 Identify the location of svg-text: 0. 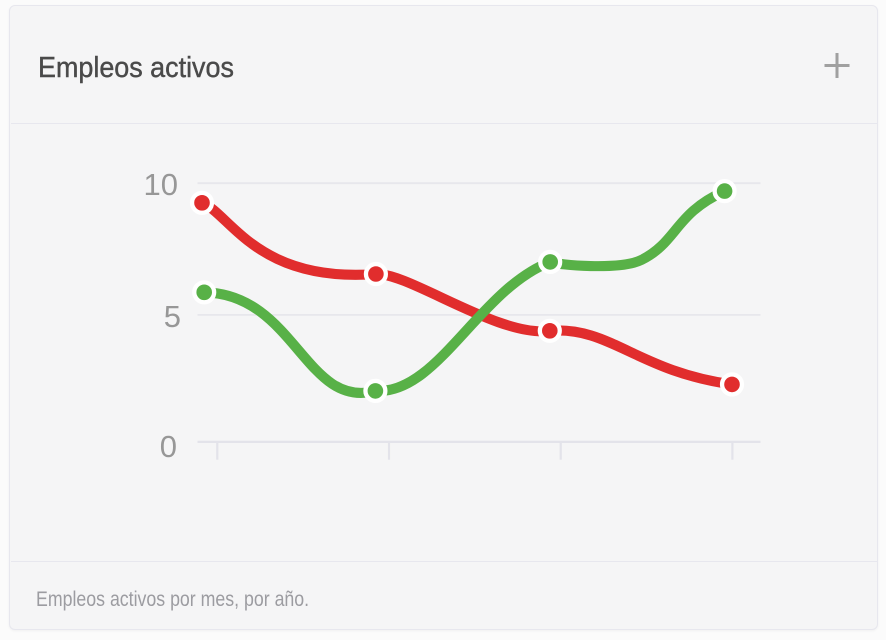
(168, 446).